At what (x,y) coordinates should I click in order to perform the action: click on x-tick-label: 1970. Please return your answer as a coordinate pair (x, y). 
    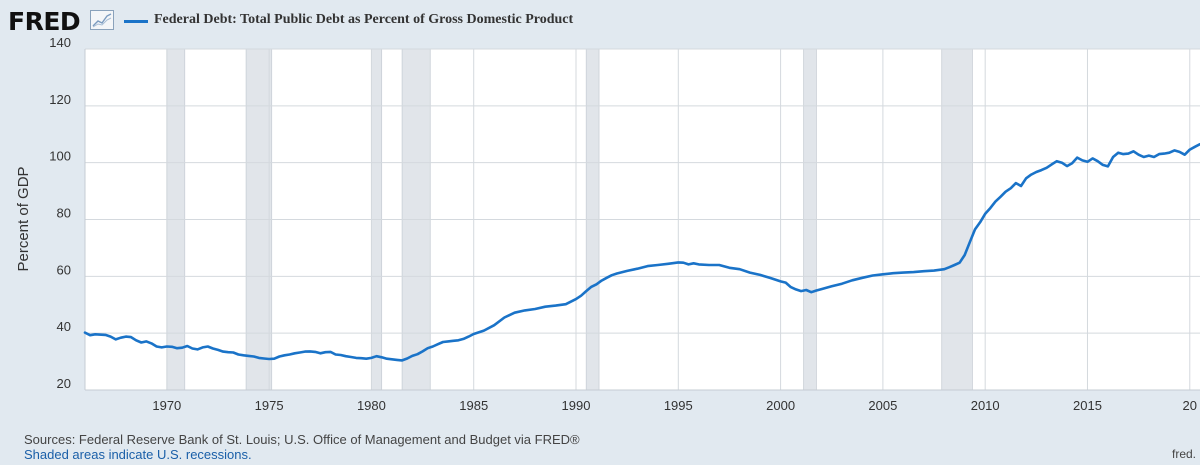
    Looking at the image, I should click on (166, 405).